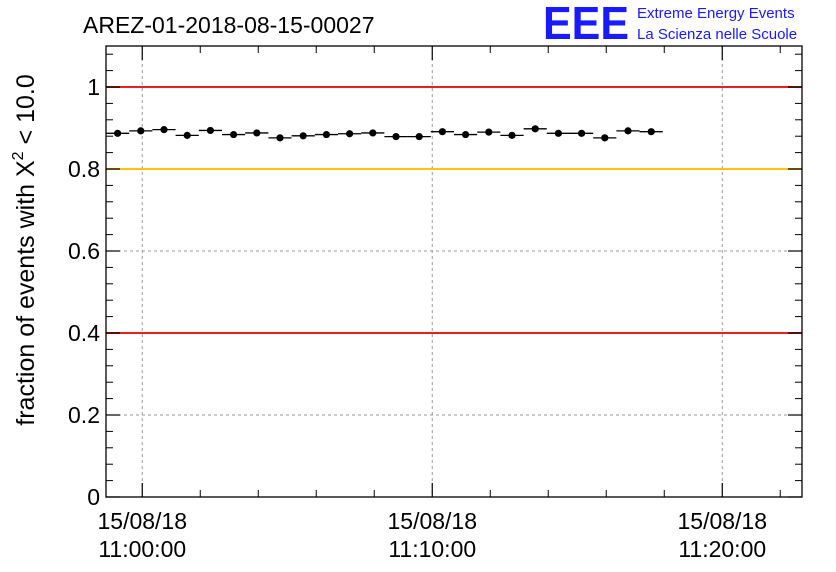  What do you see at coordinates (586, 24) in the screenshot?
I see `logo-mark: EEE` at bounding box center [586, 24].